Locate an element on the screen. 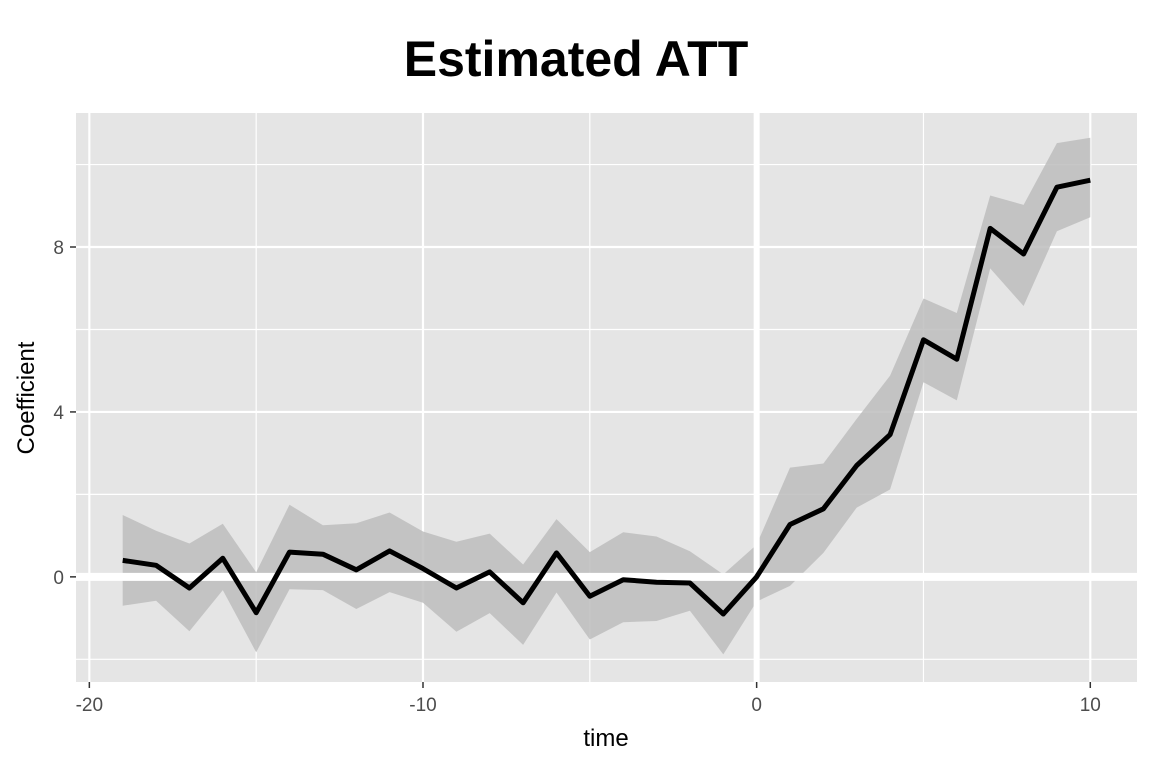 The image size is (1152, 768). chart-title: Estimated ATT is located at coordinates (576, 59).